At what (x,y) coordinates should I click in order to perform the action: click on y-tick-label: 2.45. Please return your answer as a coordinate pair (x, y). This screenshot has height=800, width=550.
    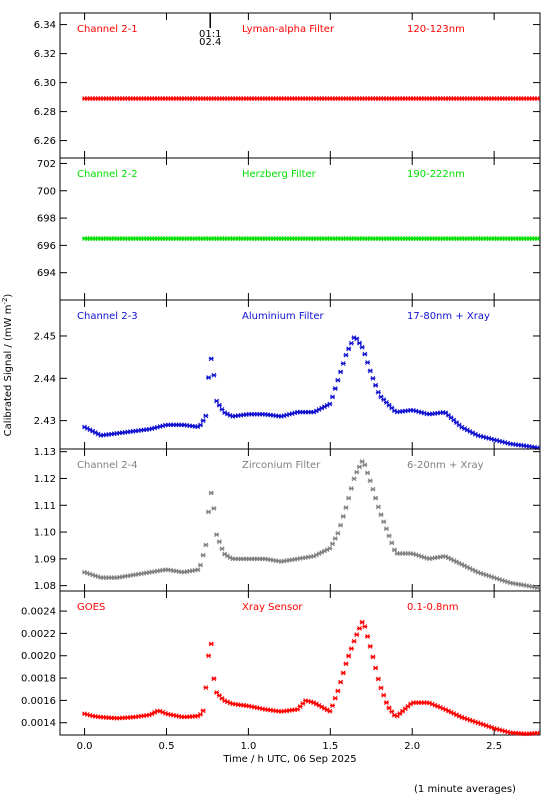
    Looking at the image, I should click on (45, 336).